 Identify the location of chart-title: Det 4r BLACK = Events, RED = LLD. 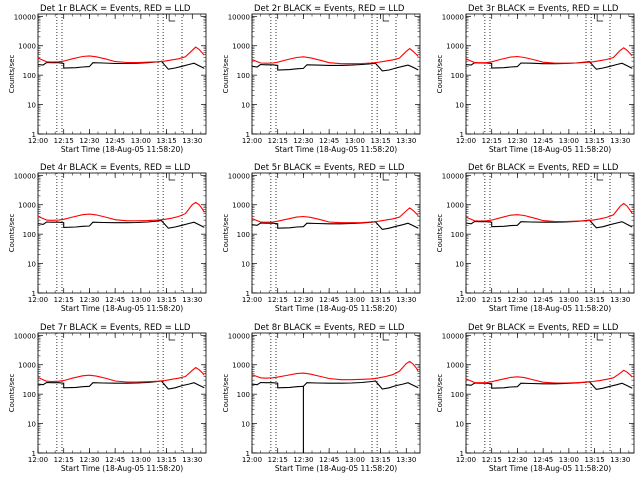
(115, 168).